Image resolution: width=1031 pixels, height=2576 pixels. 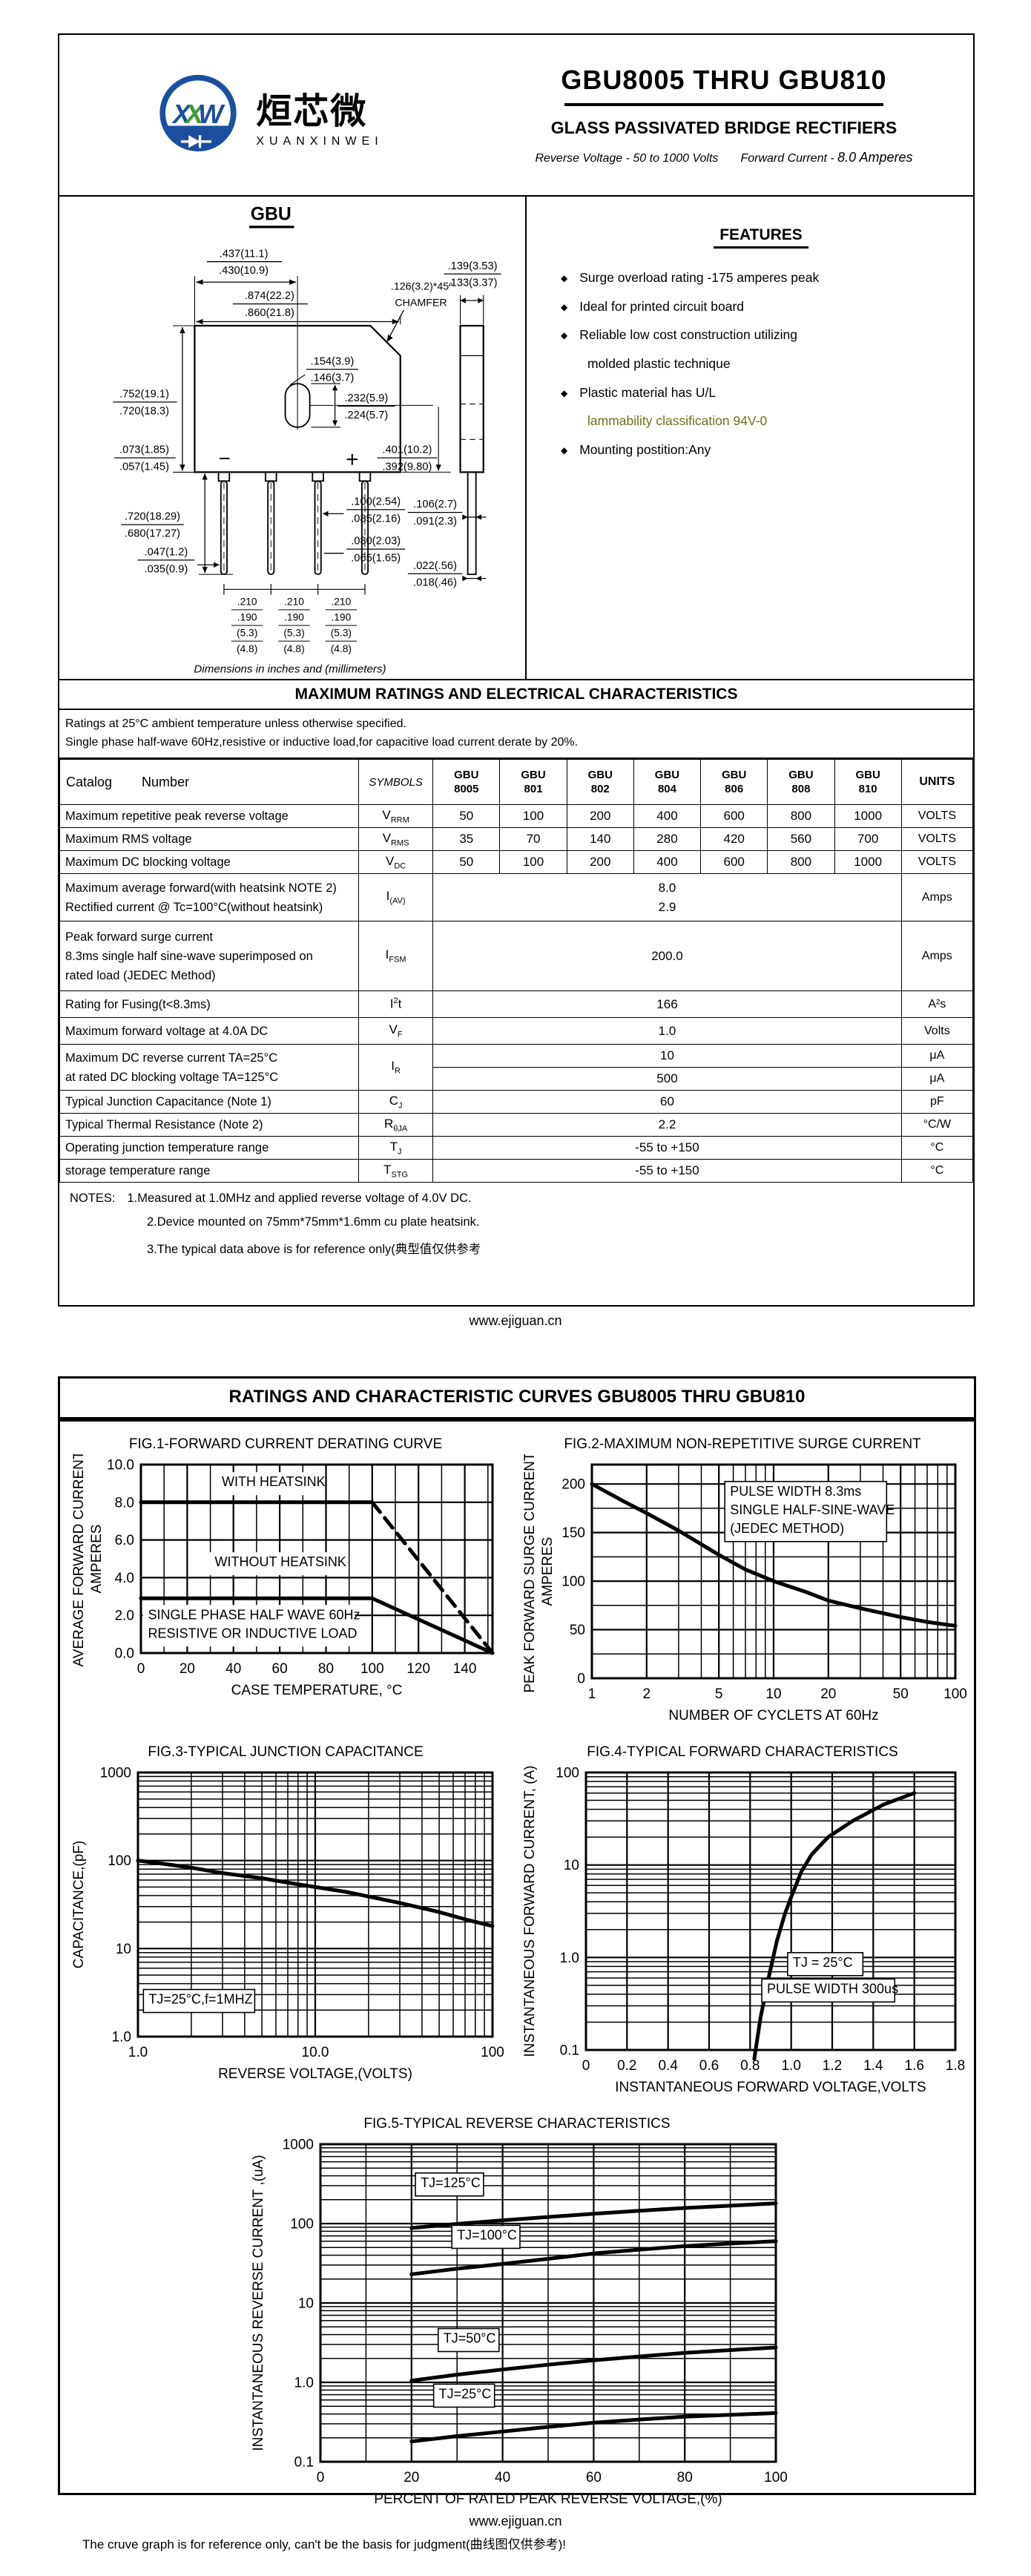 I want to click on svg-text: .018(.46), so click(x=435, y=583).